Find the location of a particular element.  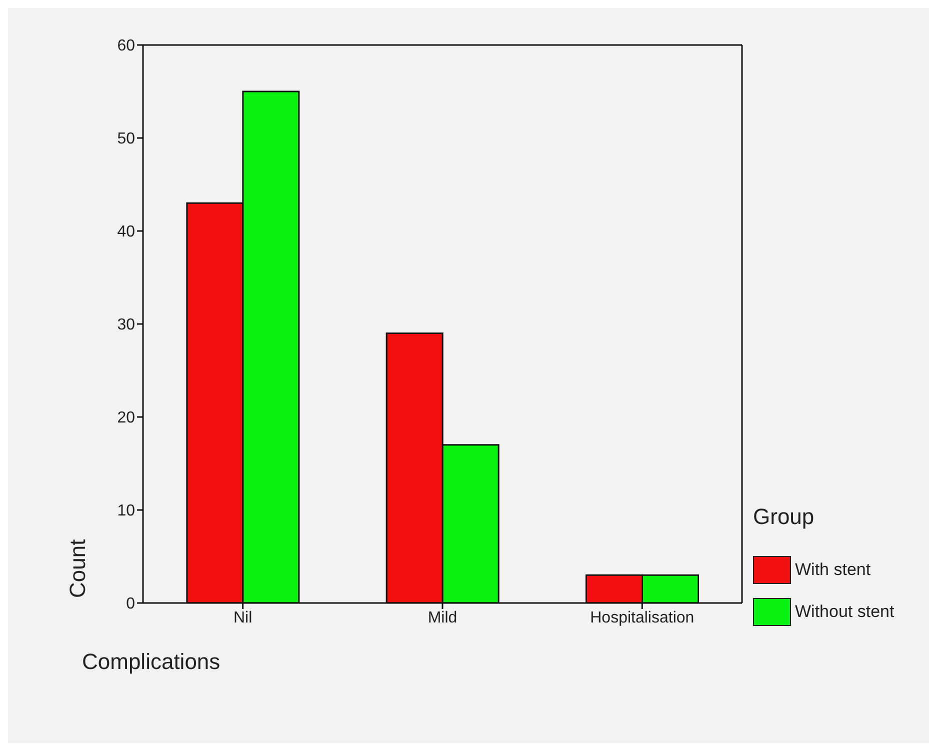

y-tick-label: 40 is located at coordinates (126, 232).